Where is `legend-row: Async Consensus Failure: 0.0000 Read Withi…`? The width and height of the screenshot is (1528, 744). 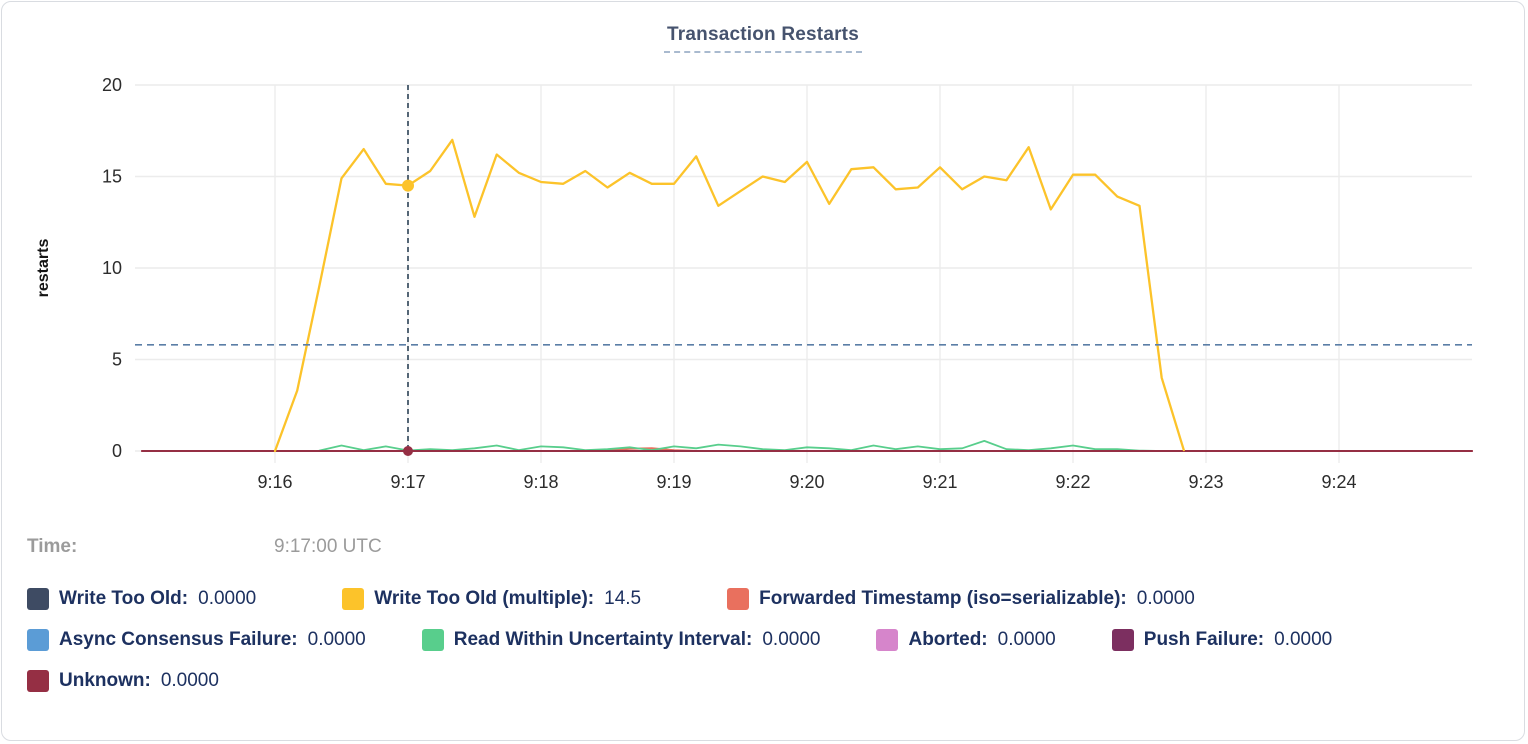 legend-row: Async Consensus Failure: 0.0000 Read Withi… is located at coordinates (770, 640).